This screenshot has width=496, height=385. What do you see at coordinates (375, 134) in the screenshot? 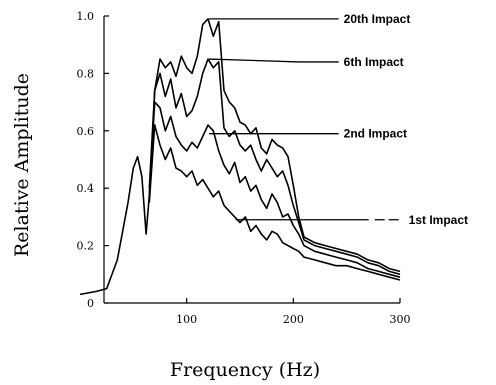
I see `annotation-2nd-impact: 2nd Impact` at bounding box center [375, 134].